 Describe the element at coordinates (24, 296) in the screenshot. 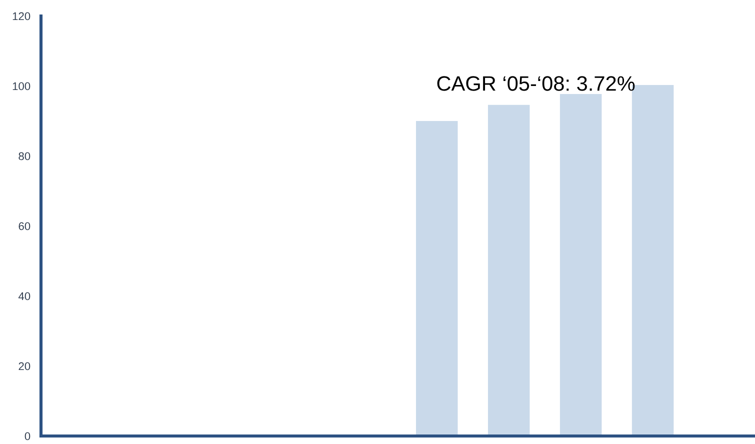

I see `y-tick-label: 40` at that location.